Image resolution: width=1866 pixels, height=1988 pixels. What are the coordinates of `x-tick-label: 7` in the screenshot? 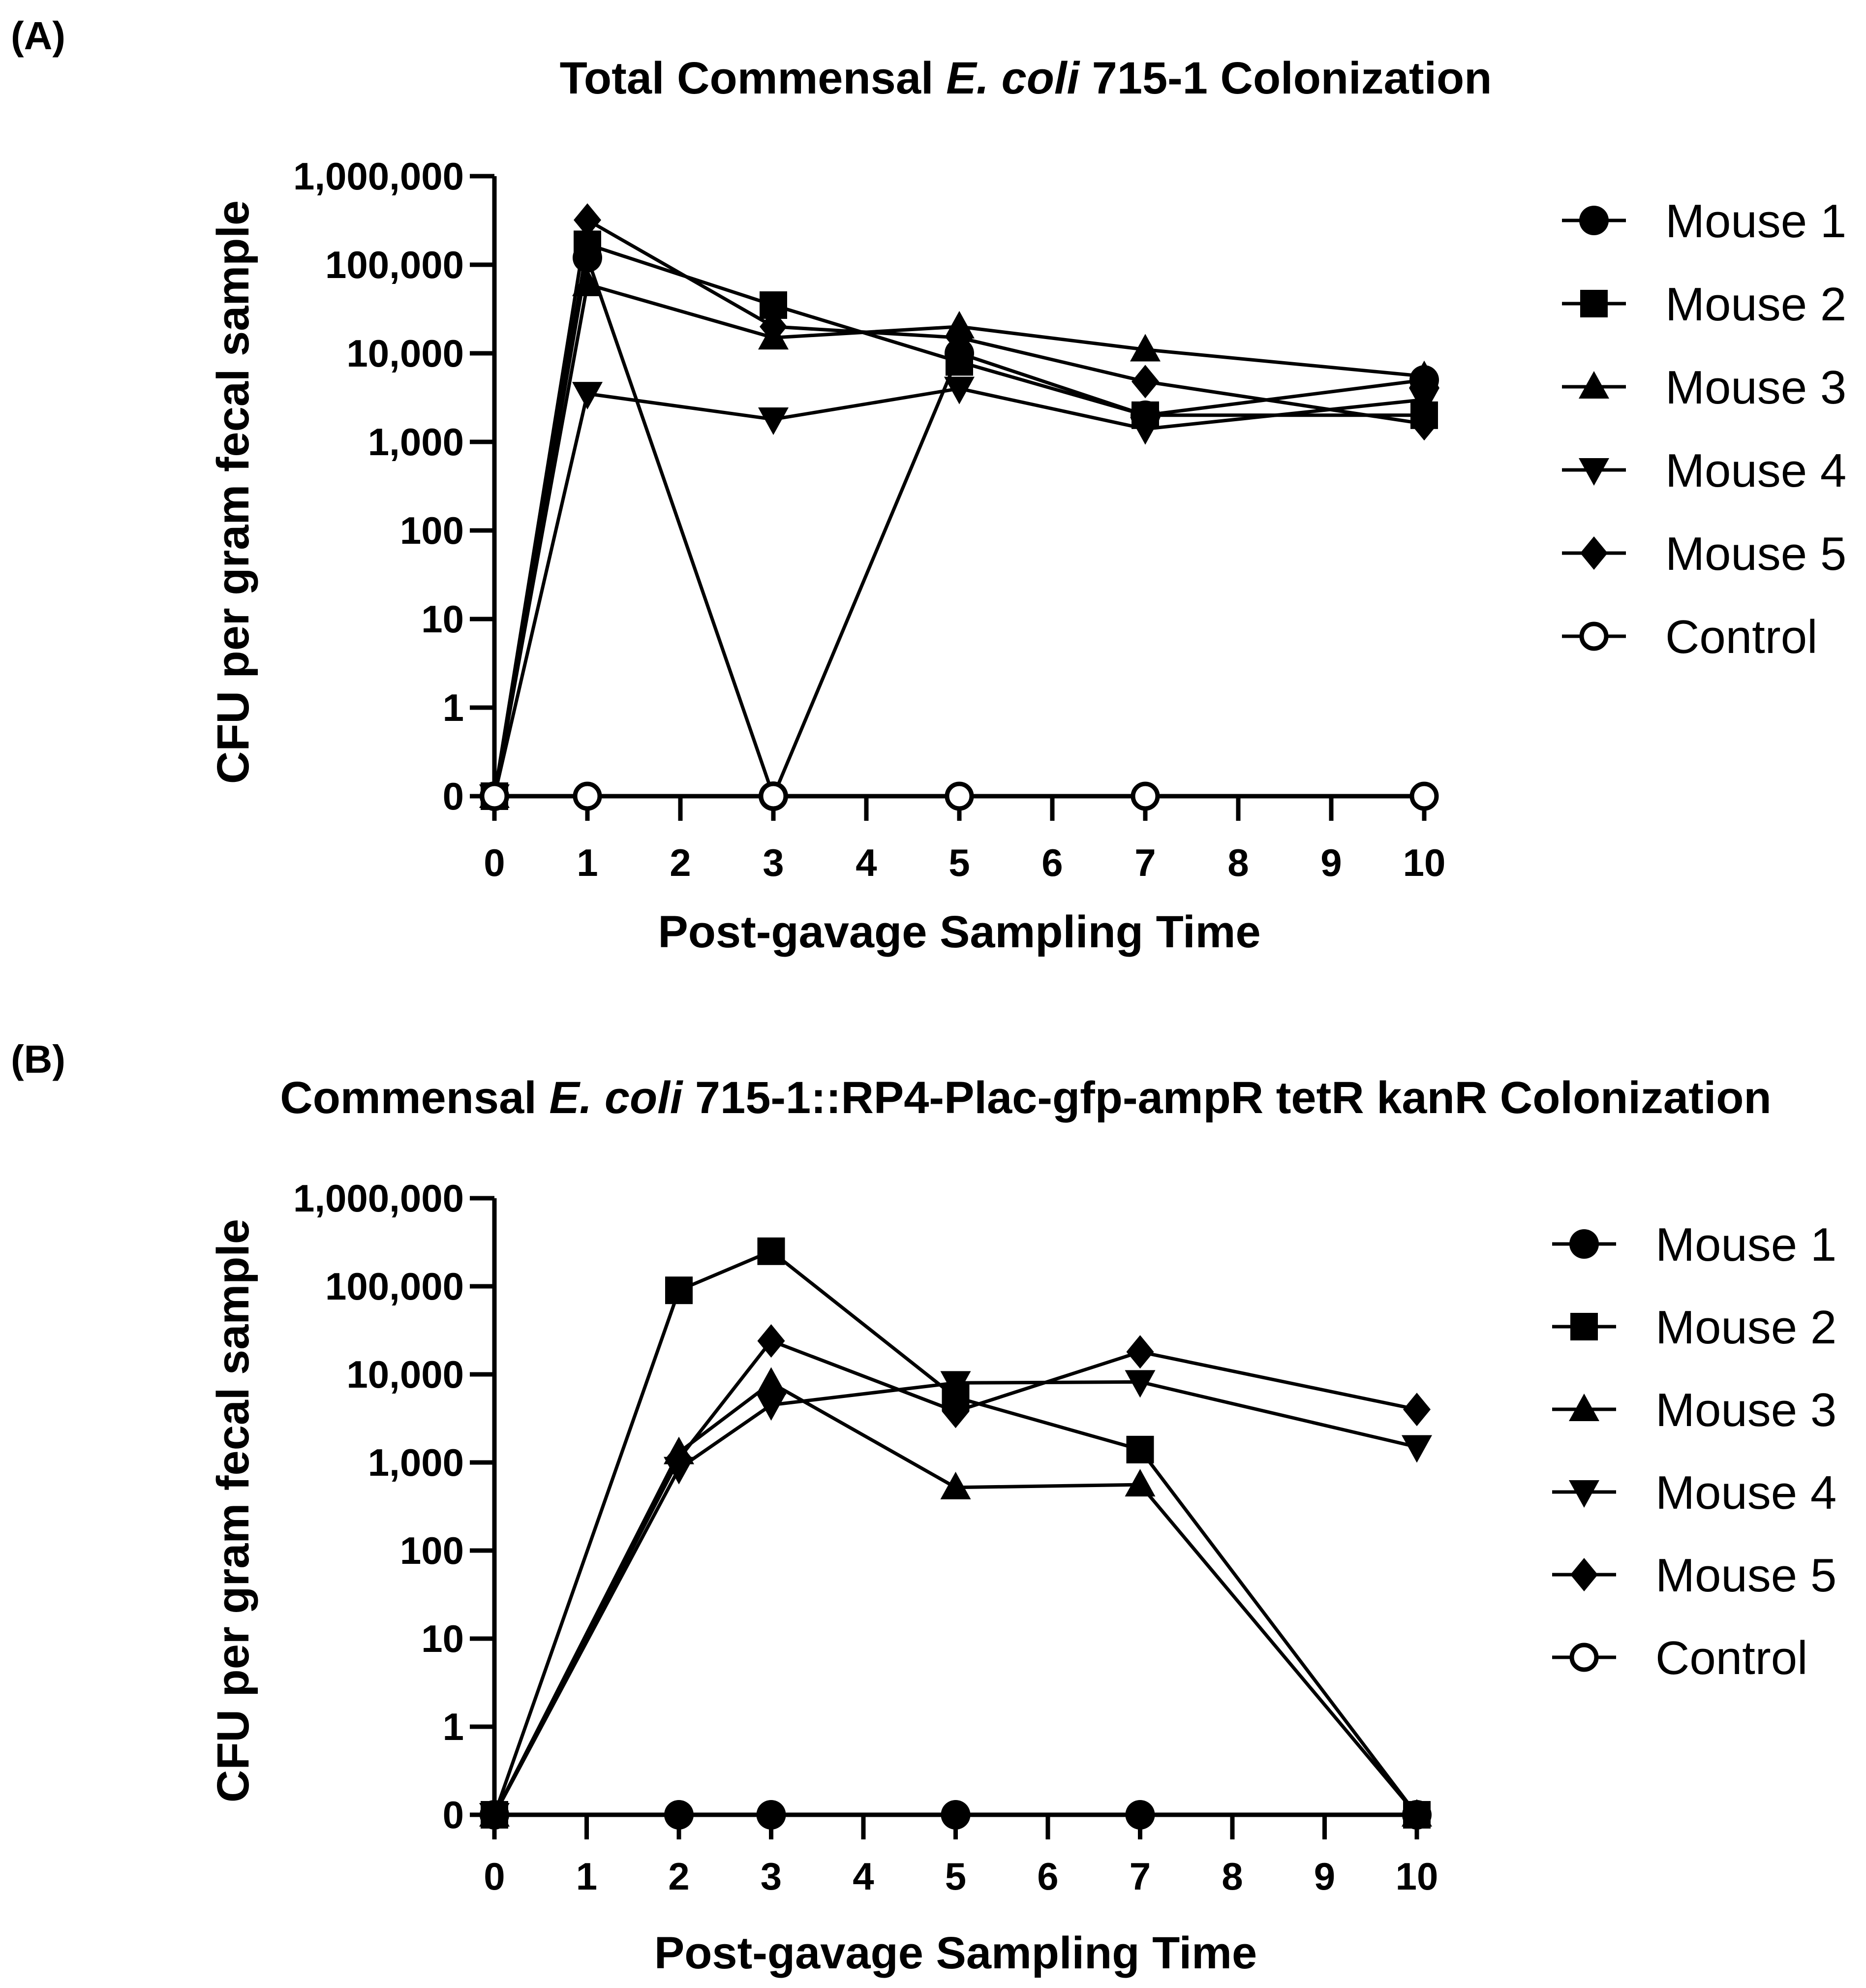 It's located at (1140, 1877).